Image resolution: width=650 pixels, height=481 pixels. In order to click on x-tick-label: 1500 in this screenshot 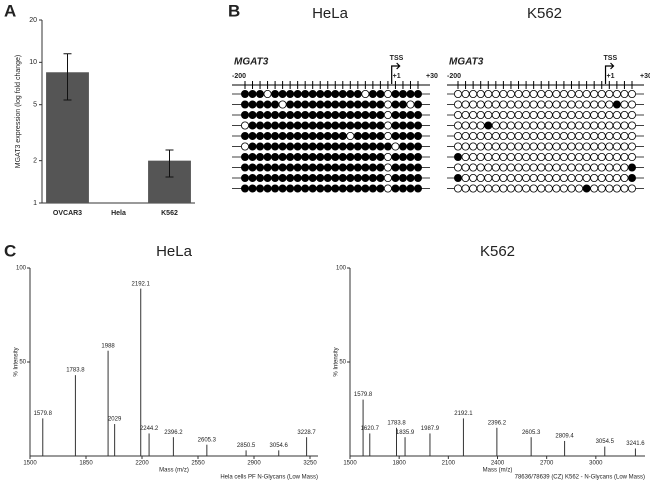, I will do `click(350, 464)`.